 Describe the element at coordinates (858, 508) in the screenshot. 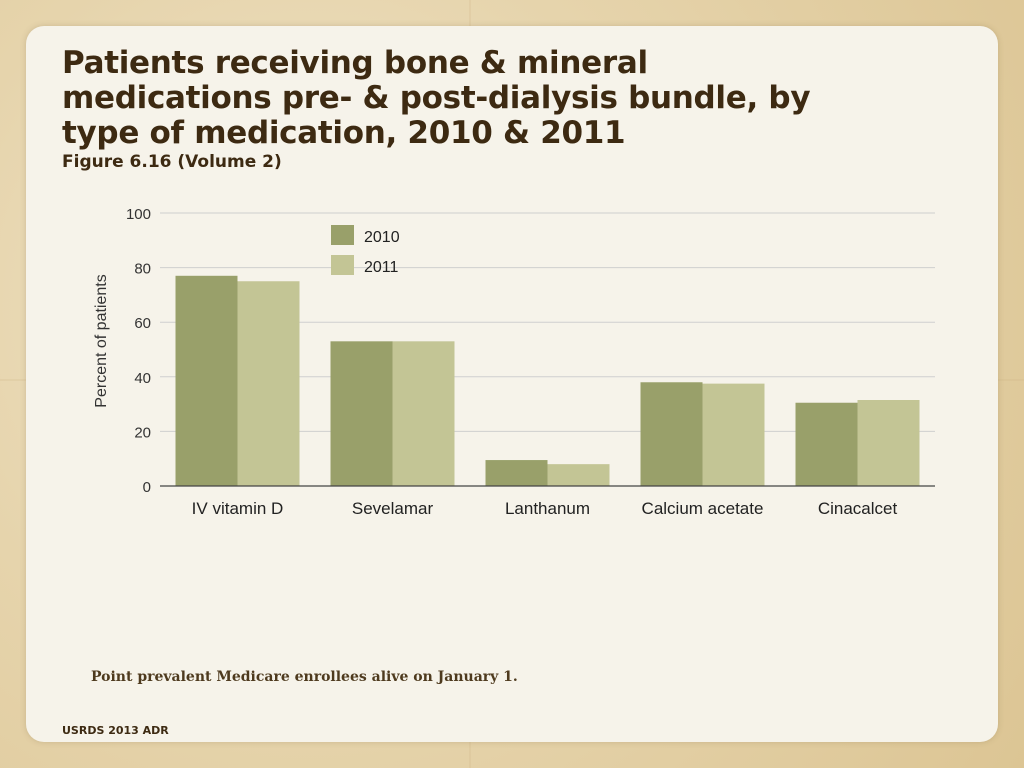

I see `x-tick-label: Cinacalcet` at that location.